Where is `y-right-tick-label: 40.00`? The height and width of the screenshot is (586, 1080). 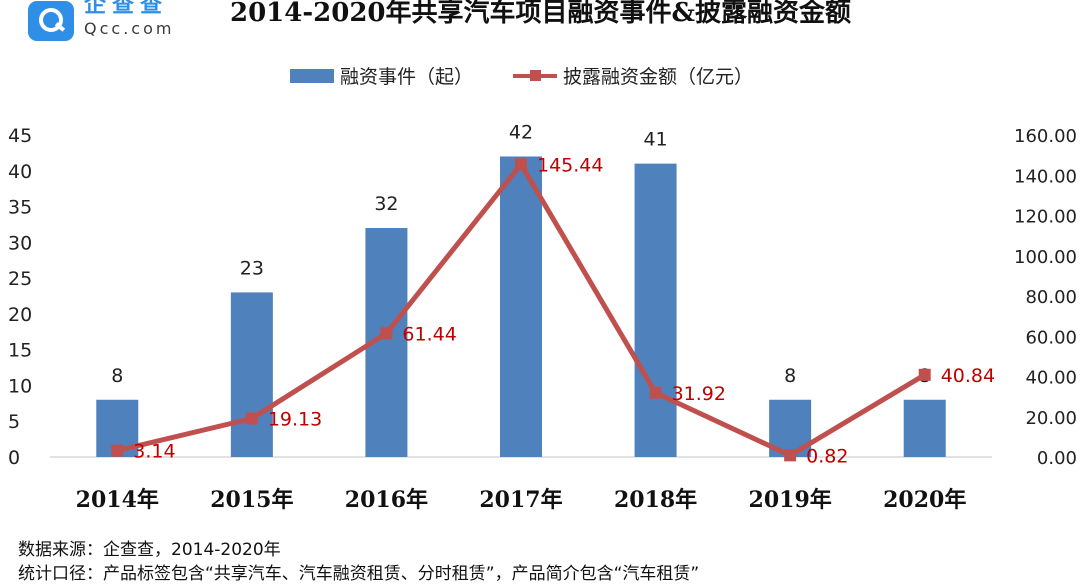 y-right-tick-label: 40.00 is located at coordinates (1051, 378).